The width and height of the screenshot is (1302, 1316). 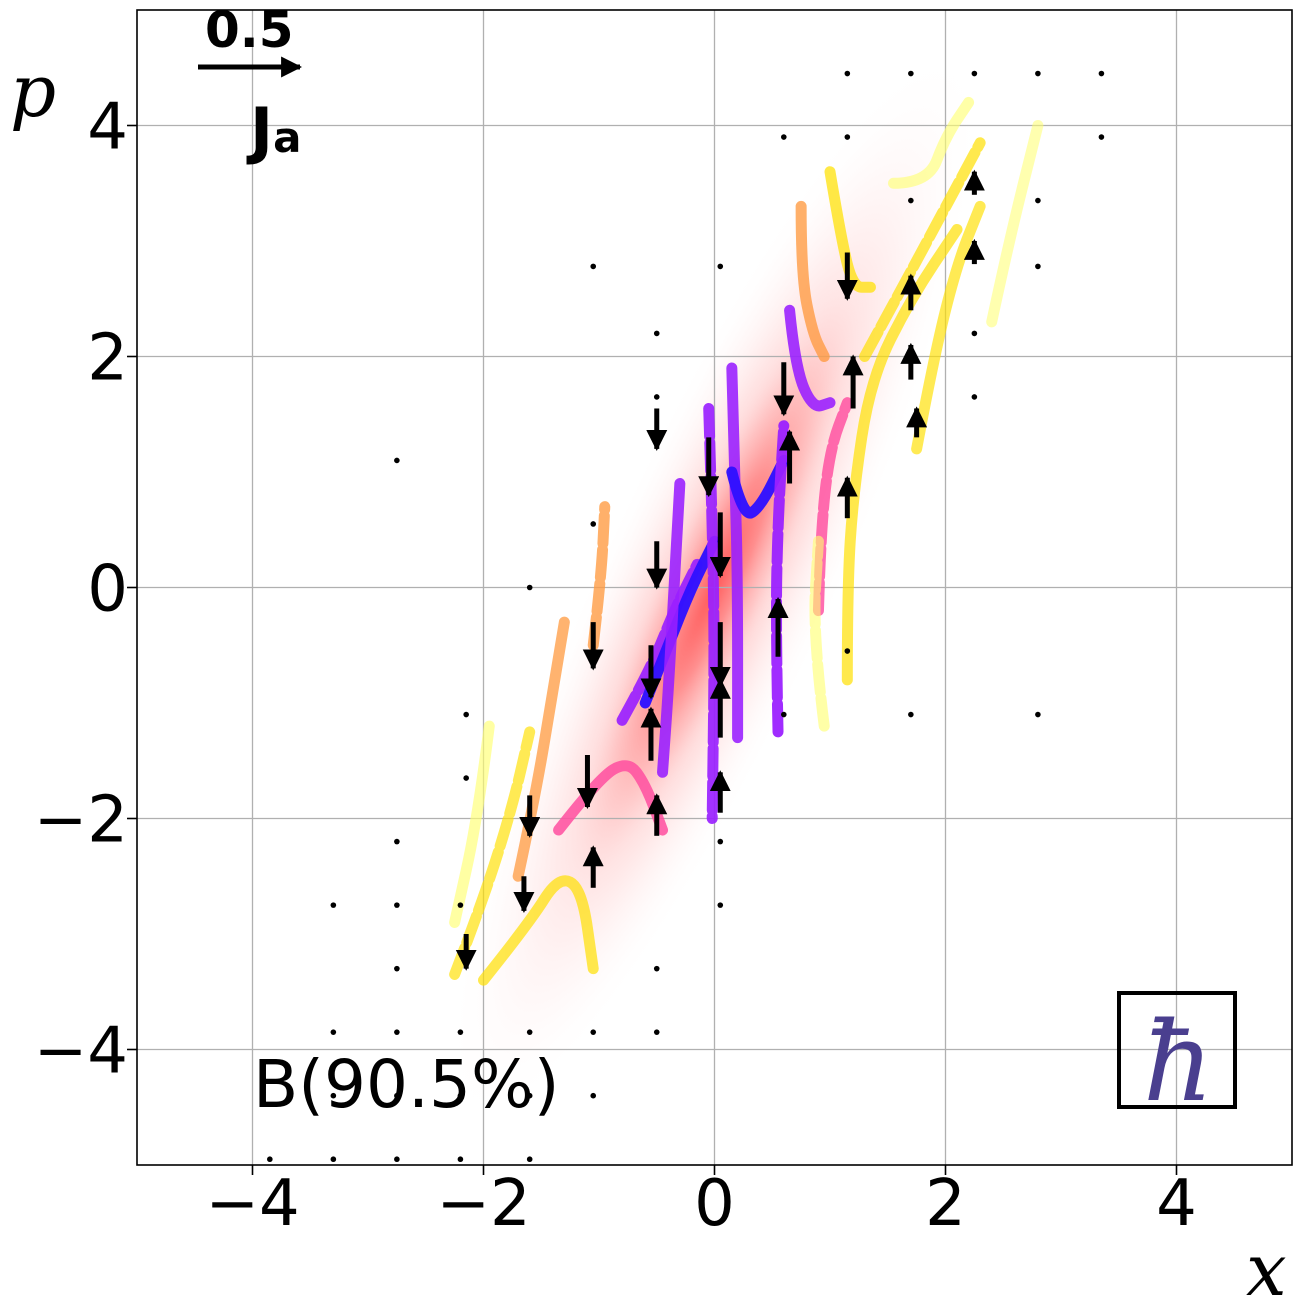 What do you see at coordinates (406, 1084) in the screenshot?
I see `annotation-label: B(90.5%)` at bounding box center [406, 1084].